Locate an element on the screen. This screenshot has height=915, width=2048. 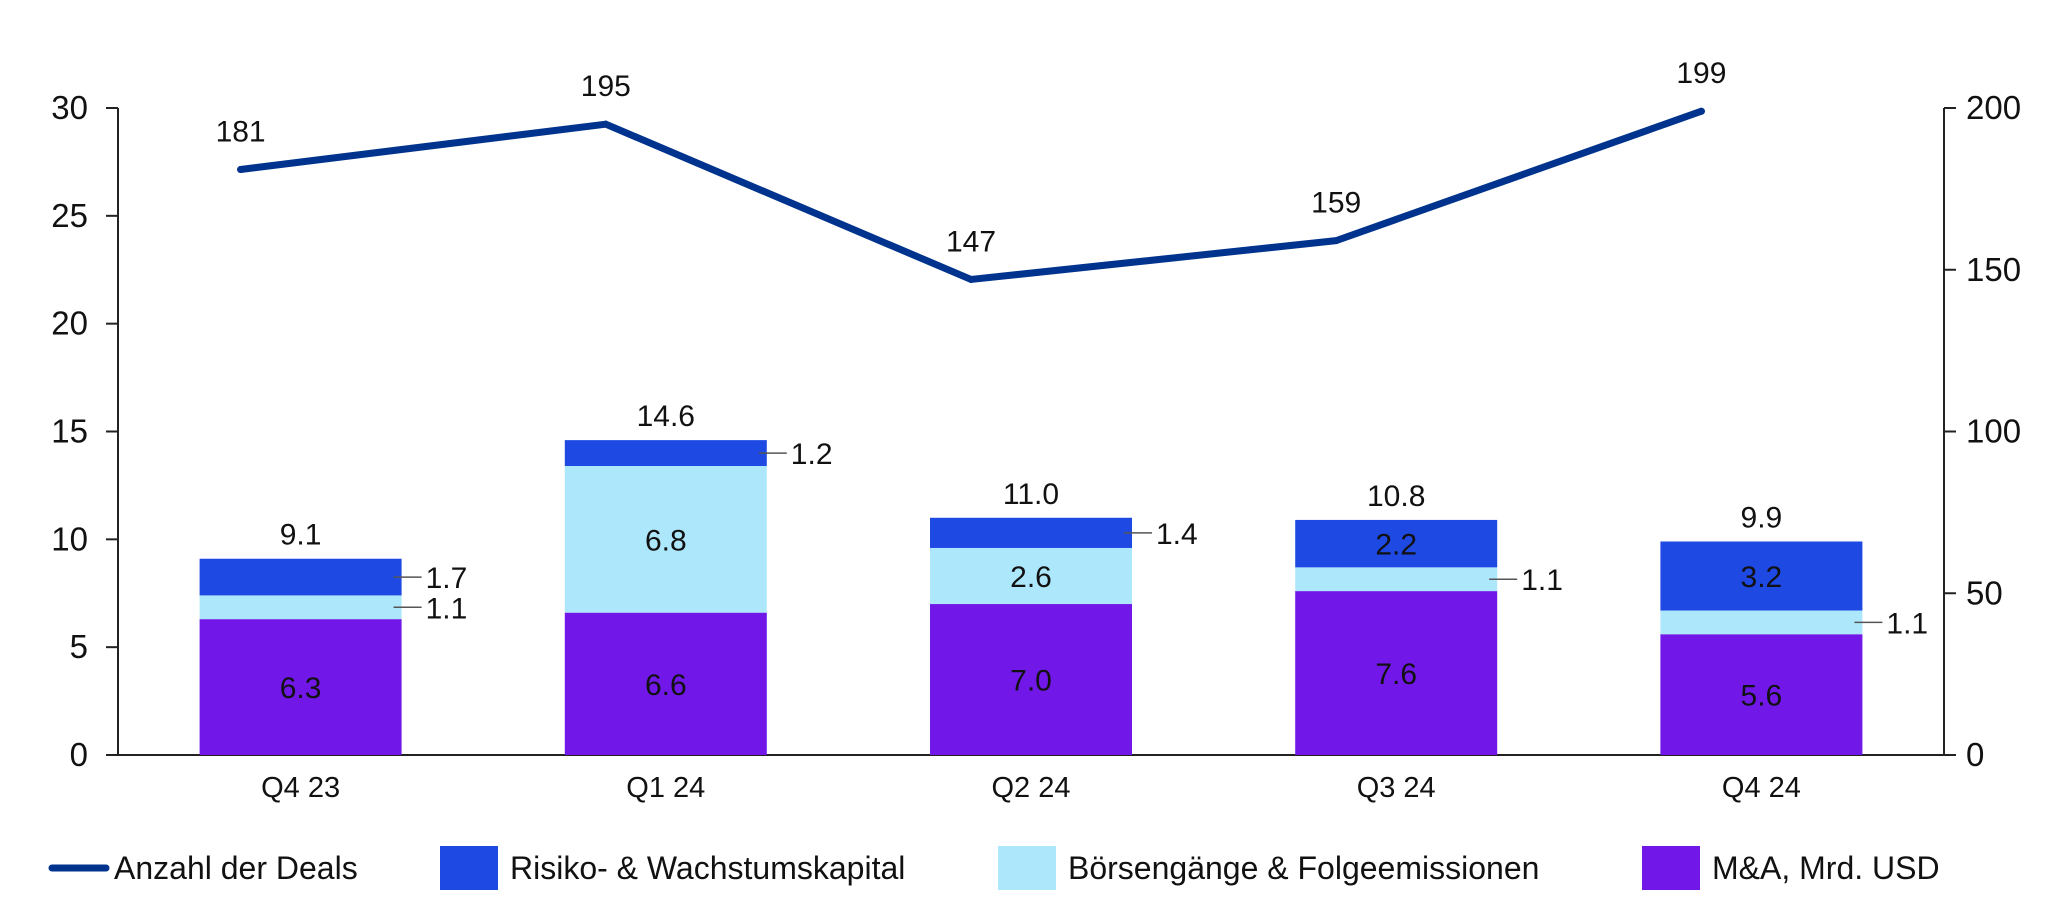
bar-value-label: 6.6 is located at coordinates (666, 685).